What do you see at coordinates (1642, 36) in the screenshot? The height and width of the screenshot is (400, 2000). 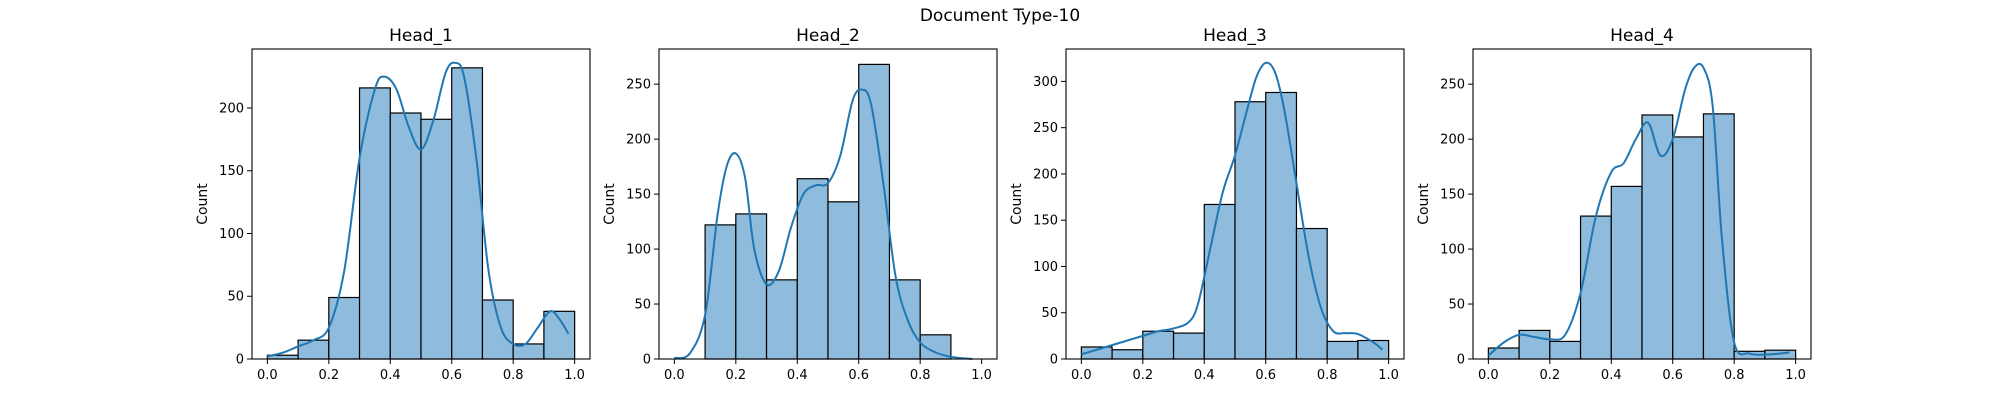 I see `panel-title: Head_4` at bounding box center [1642, 36].